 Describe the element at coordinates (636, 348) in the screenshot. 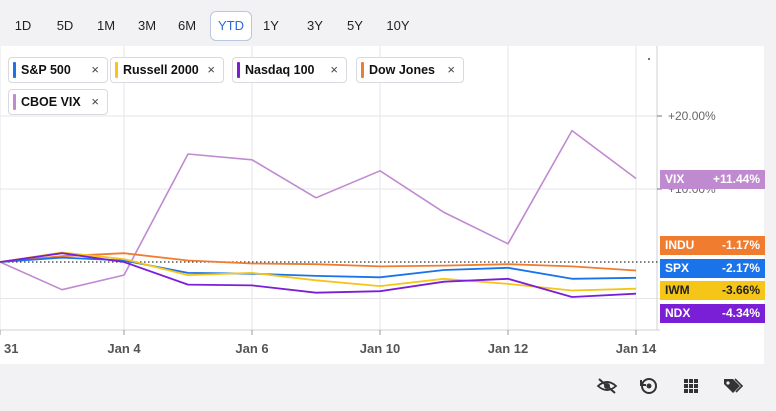

I see `x-tick-label: Jan 14` at that location.